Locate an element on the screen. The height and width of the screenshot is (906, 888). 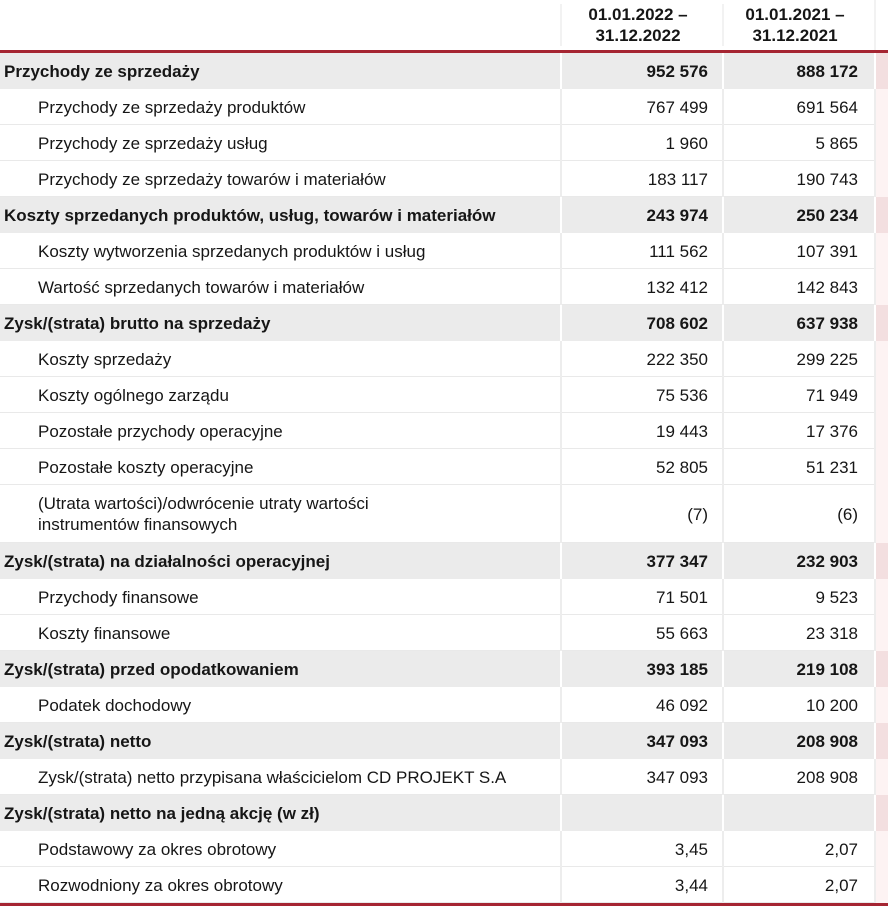
header-edge-strip is located at coordinates (881, 25).